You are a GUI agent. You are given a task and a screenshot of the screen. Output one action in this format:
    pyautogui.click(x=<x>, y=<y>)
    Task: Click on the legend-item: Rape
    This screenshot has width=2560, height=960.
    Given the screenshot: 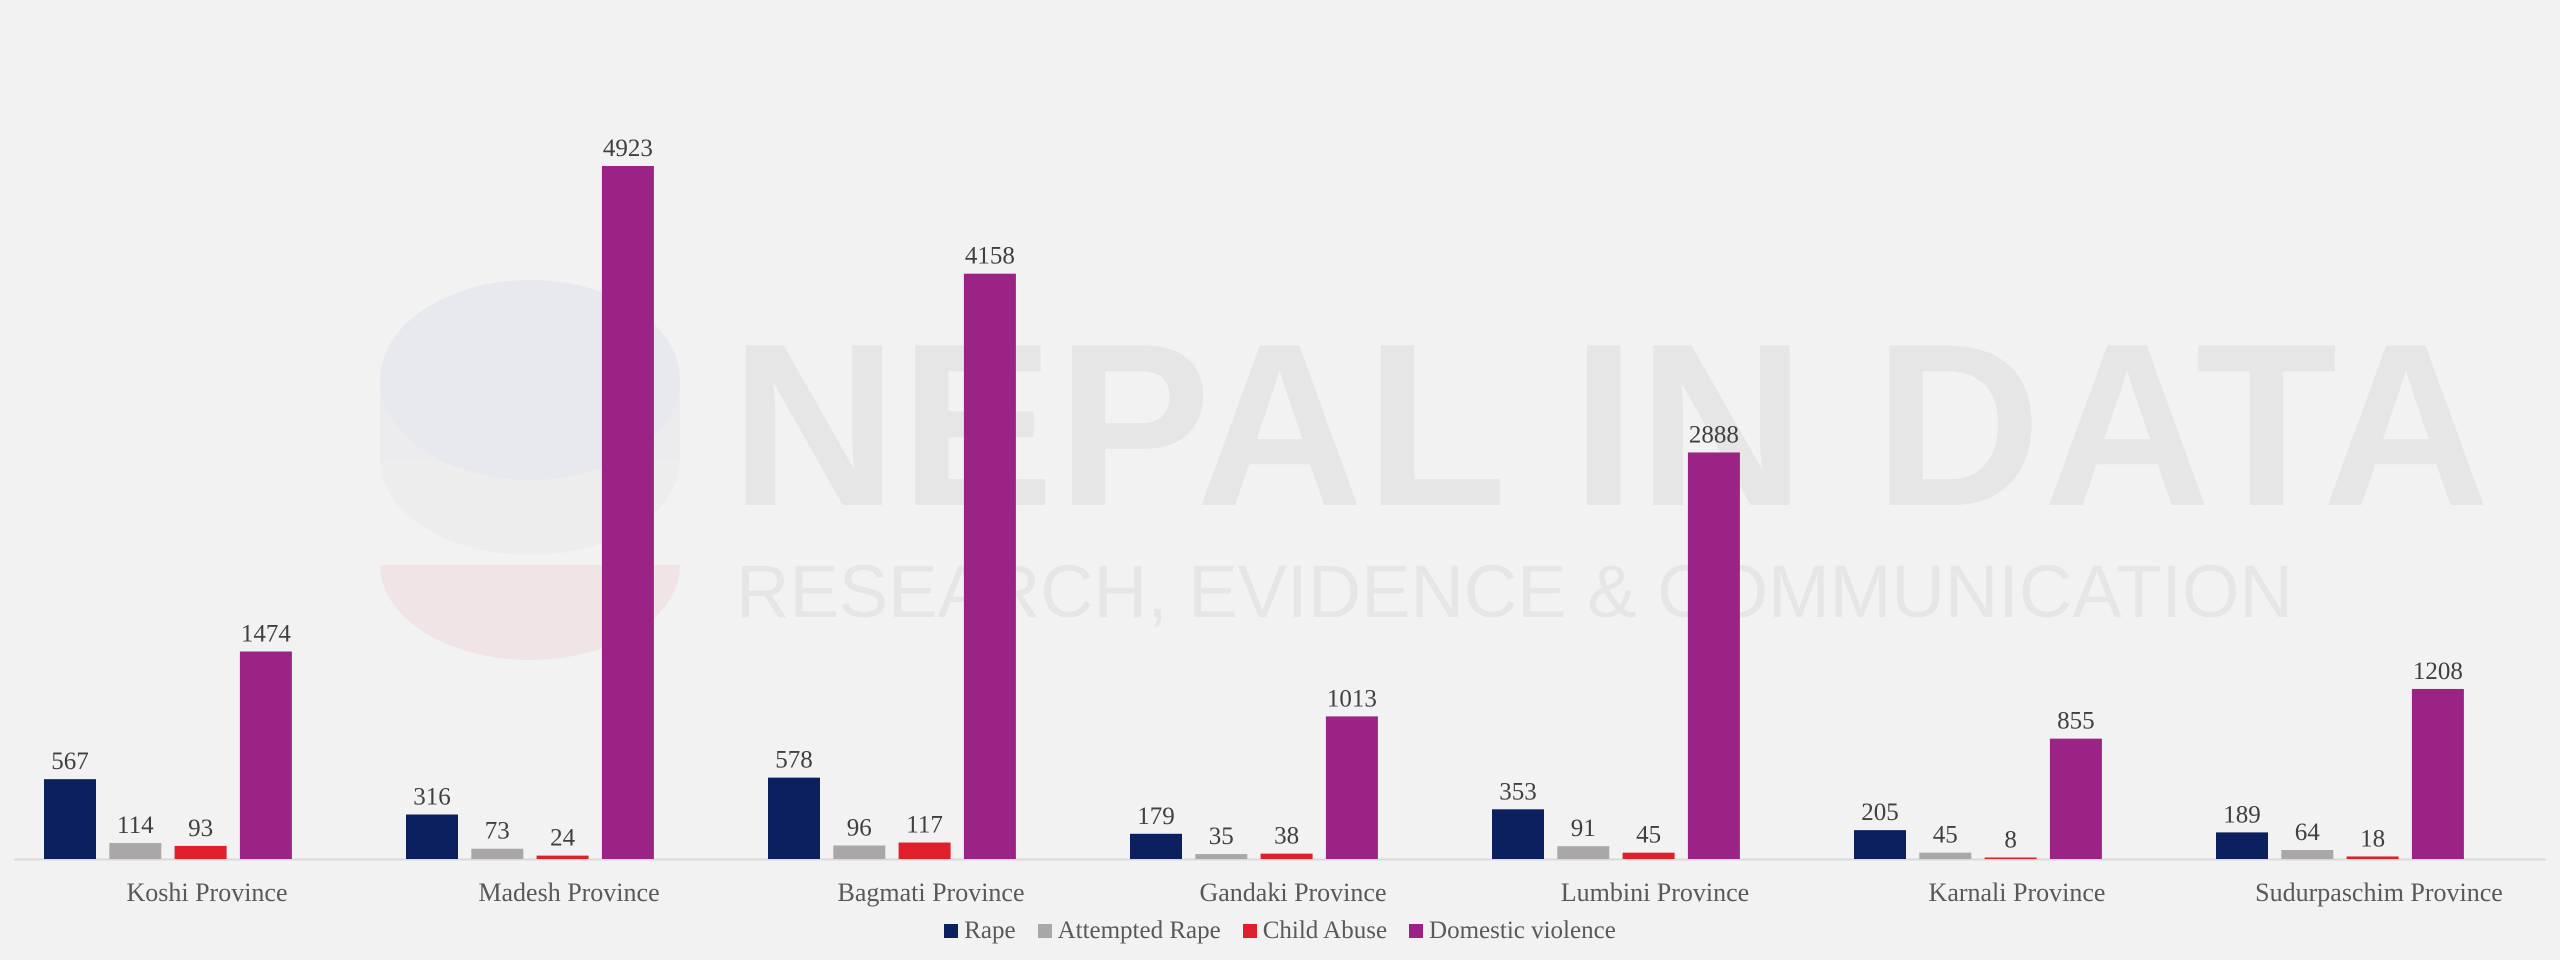 What is the action you would take?
    pyautogui.click(x=980, y=931)
    